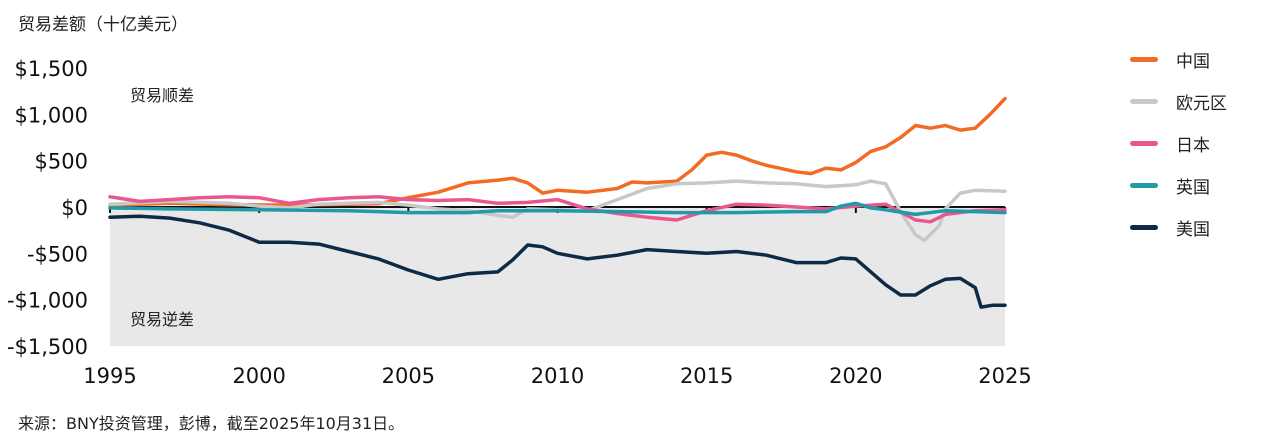 The width and height of the screenshot is (1280, 445). I want to click on y-tick-label: $1,000, so click(51, 115).